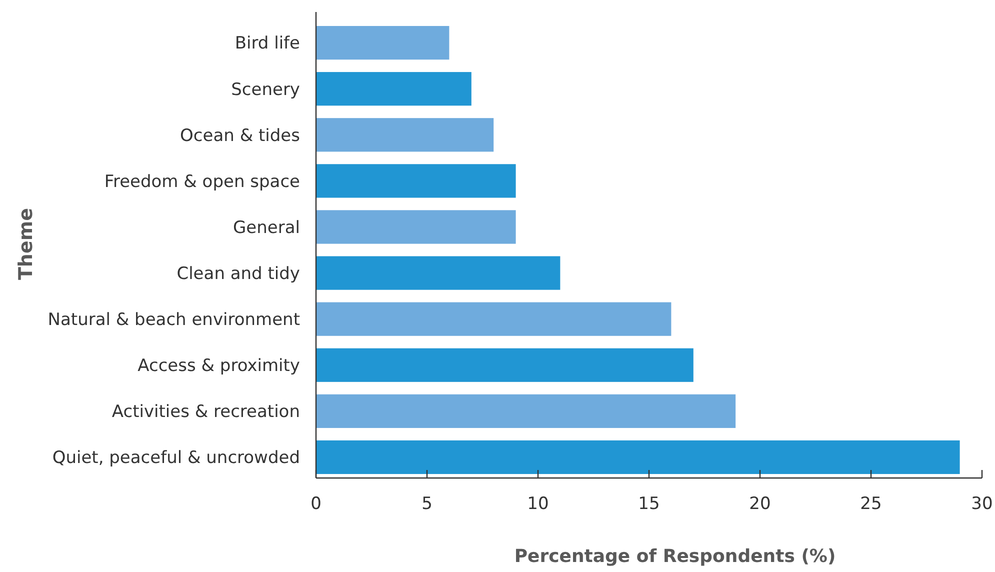 This screenshot has width=995, height=572. What do you see at coordinates (202, 182) in the screenshot?
I see `y-tick-label: Freedom & open space` at bounding box center [202, 182].